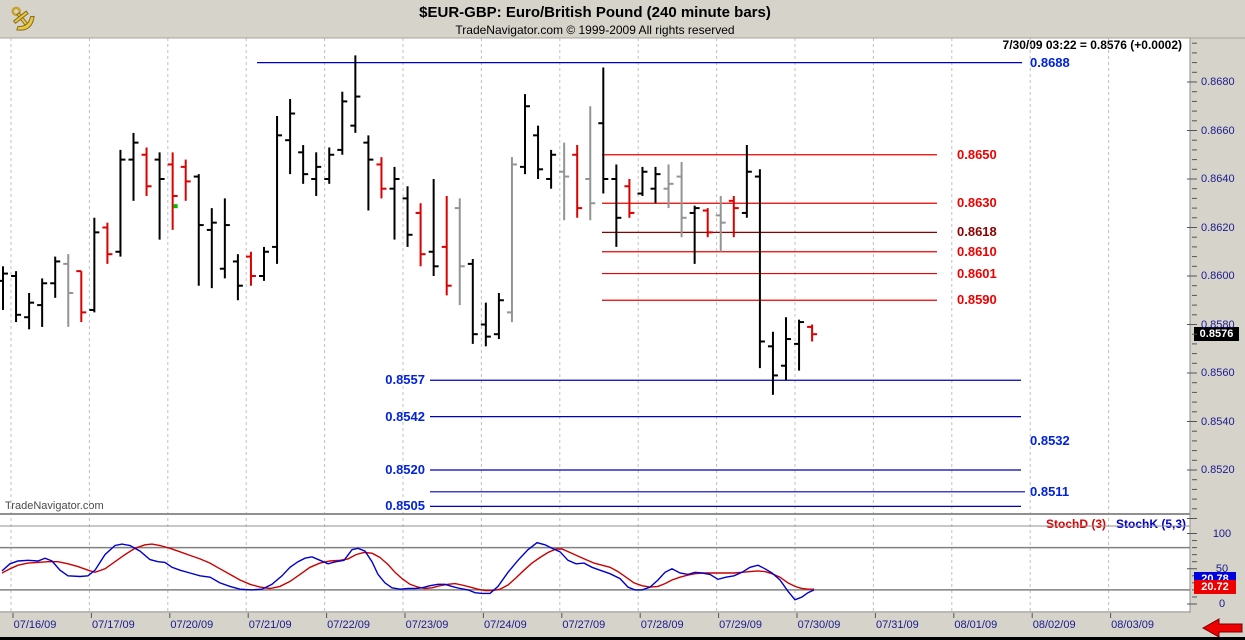 The width and height of the screenshot is (1245, 640). Describe the element at coordinates (1218, 130) in the screenshot. I see `price-tick-label: 0.8660` at that location.